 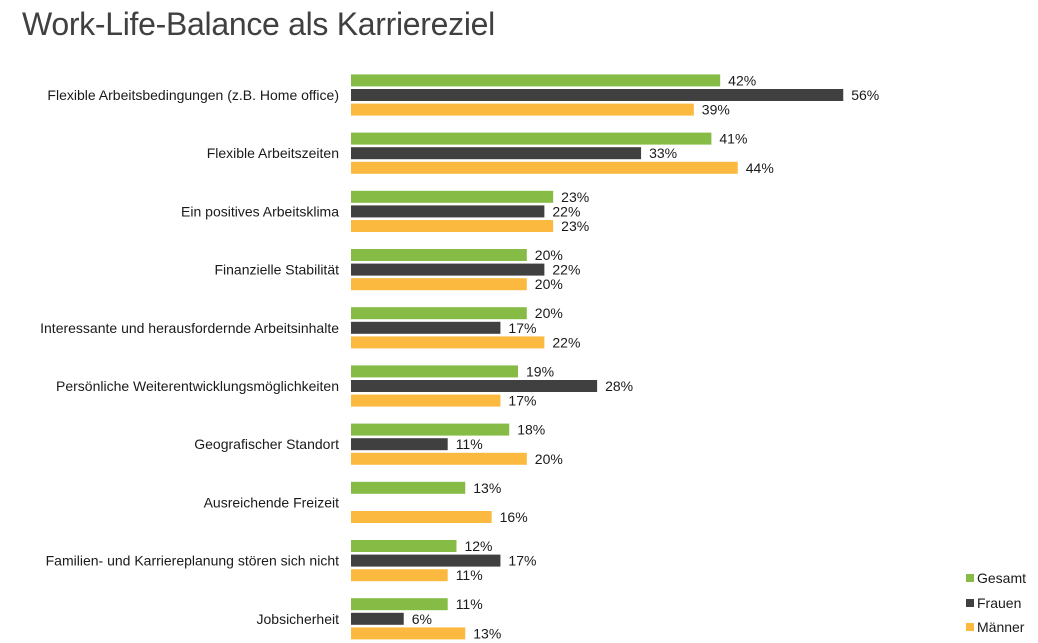 What do you see at coordinates (999, 602) in the screenshot?
I see `legend-label-frauen: Frauen` at bounding box center [999, 602].